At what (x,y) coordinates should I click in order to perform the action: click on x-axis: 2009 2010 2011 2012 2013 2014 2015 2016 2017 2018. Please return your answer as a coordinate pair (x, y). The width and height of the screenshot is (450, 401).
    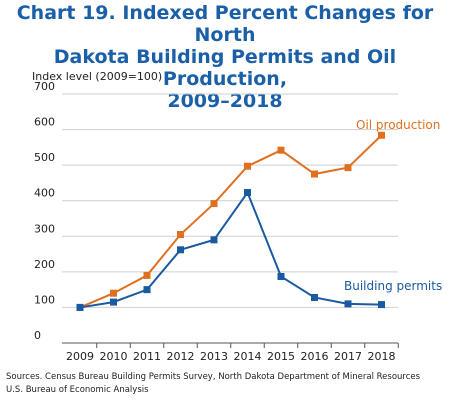
    Looking at the image, I should click on (230, 352).